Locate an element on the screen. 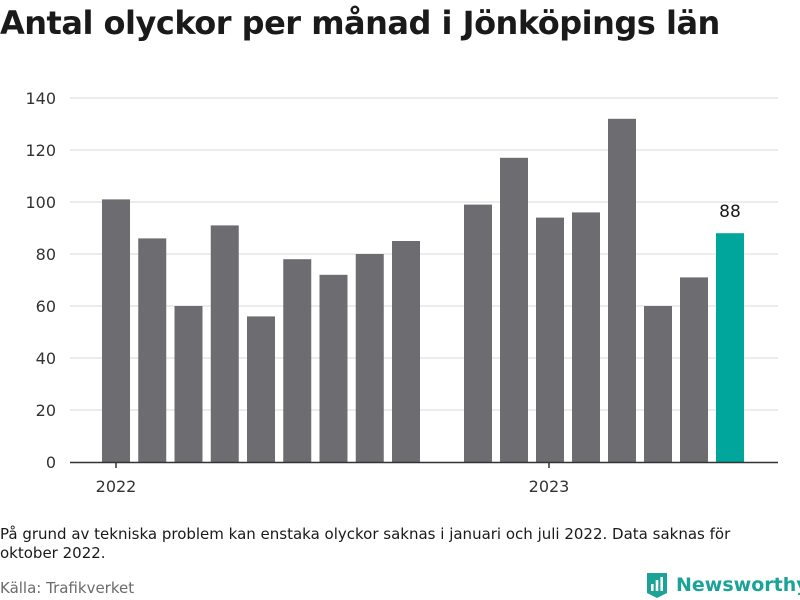 This screenshot has height=600, width=800. chart-title: Antal olyckor per månad i Jönköpings län is located at coordinates (360, 23).